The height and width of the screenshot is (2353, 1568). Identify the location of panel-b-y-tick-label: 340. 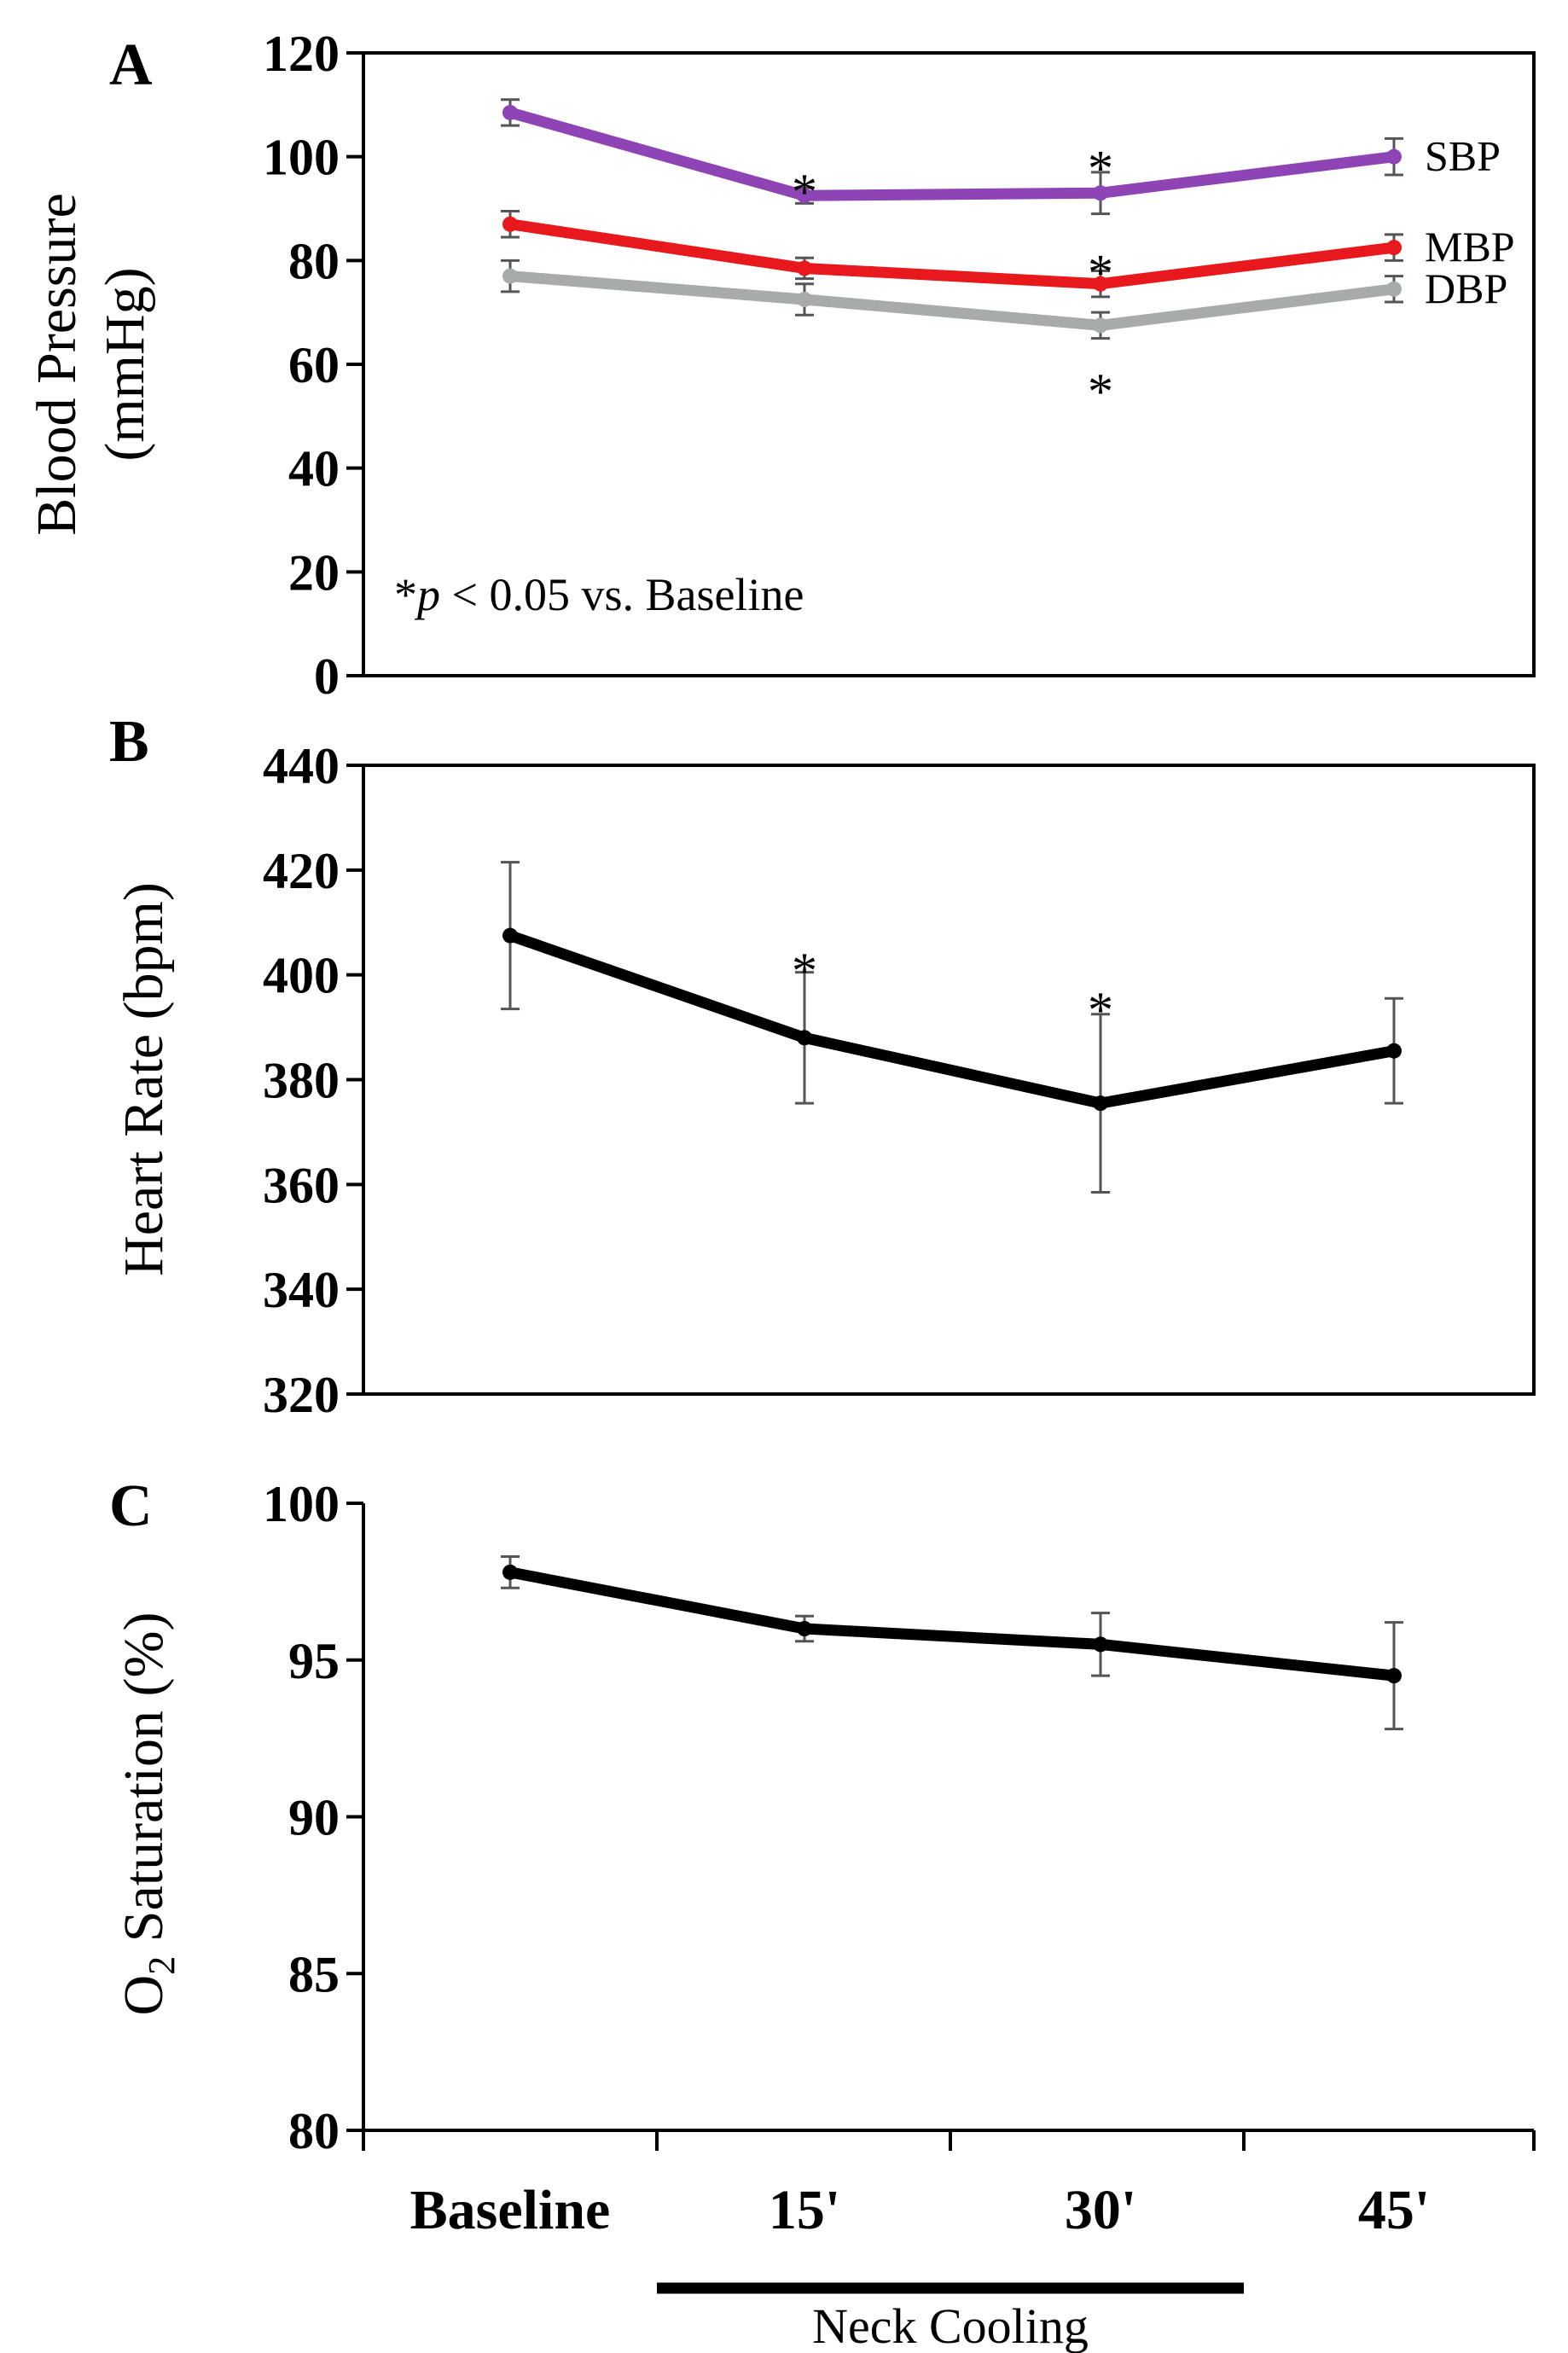
(301, 1290).